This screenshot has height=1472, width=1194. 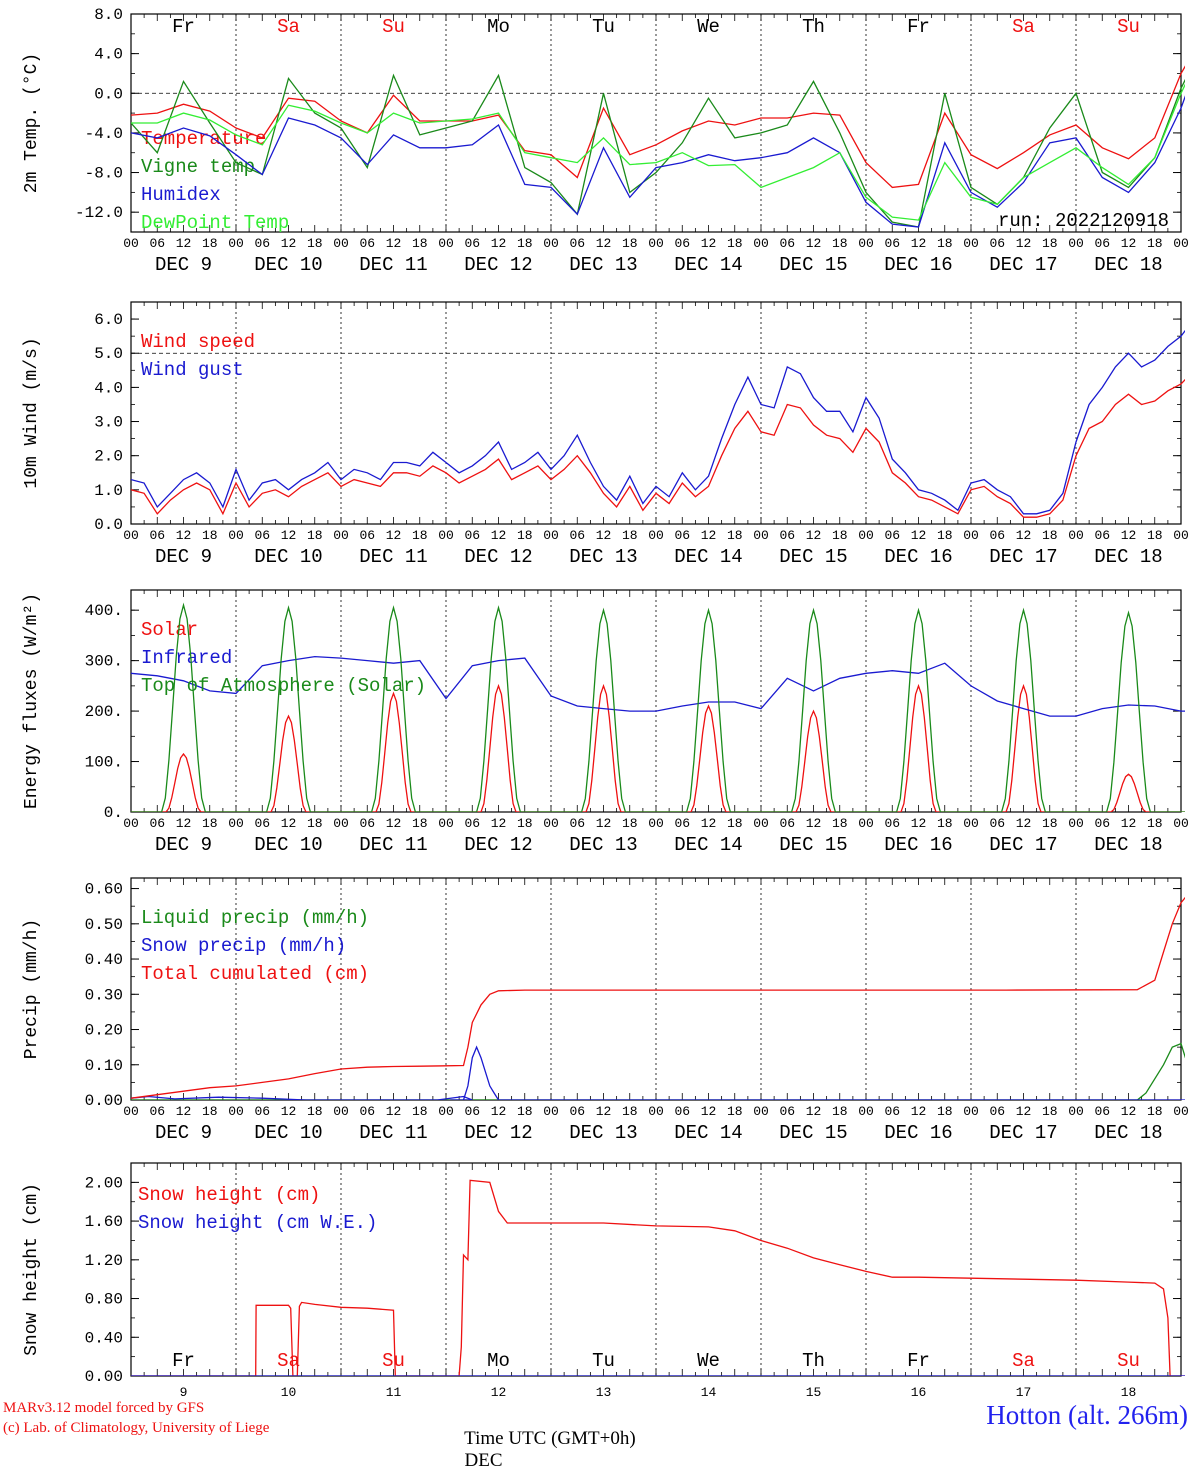 I want to click on weekday-label: Su, so click(x=393, y=27).